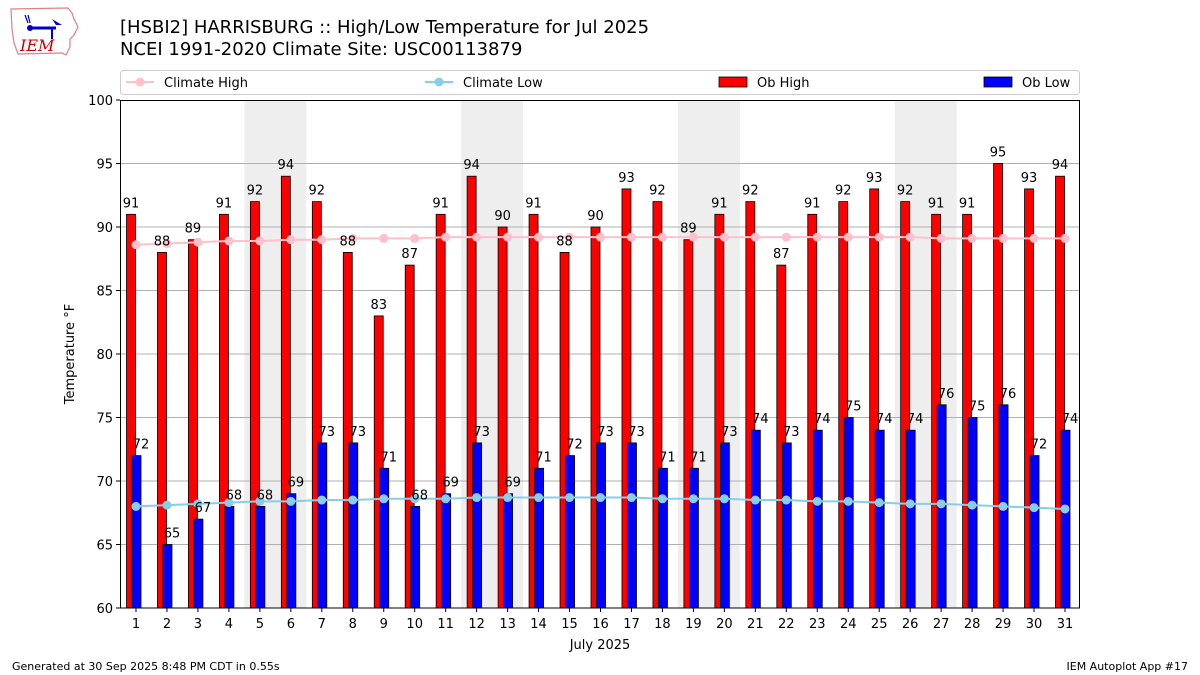 This screenshot has height=675, width=1200. Describe the element at coordinates (193, 229) in the screenshot. I see `ob-high-label: 89` at that location.